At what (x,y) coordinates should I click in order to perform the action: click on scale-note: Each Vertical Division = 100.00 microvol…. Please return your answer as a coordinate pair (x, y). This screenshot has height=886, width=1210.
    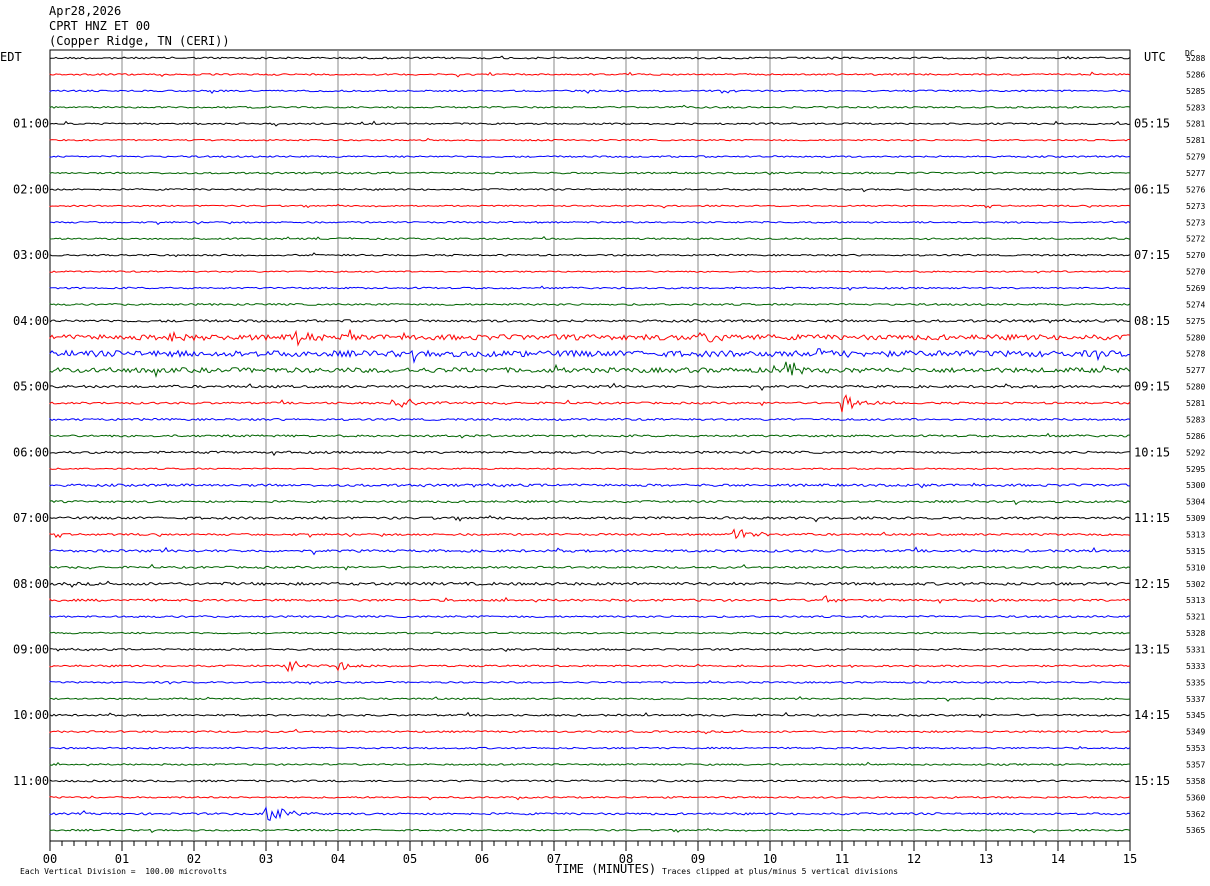
    Looking at the image, I should click on (124, 871).